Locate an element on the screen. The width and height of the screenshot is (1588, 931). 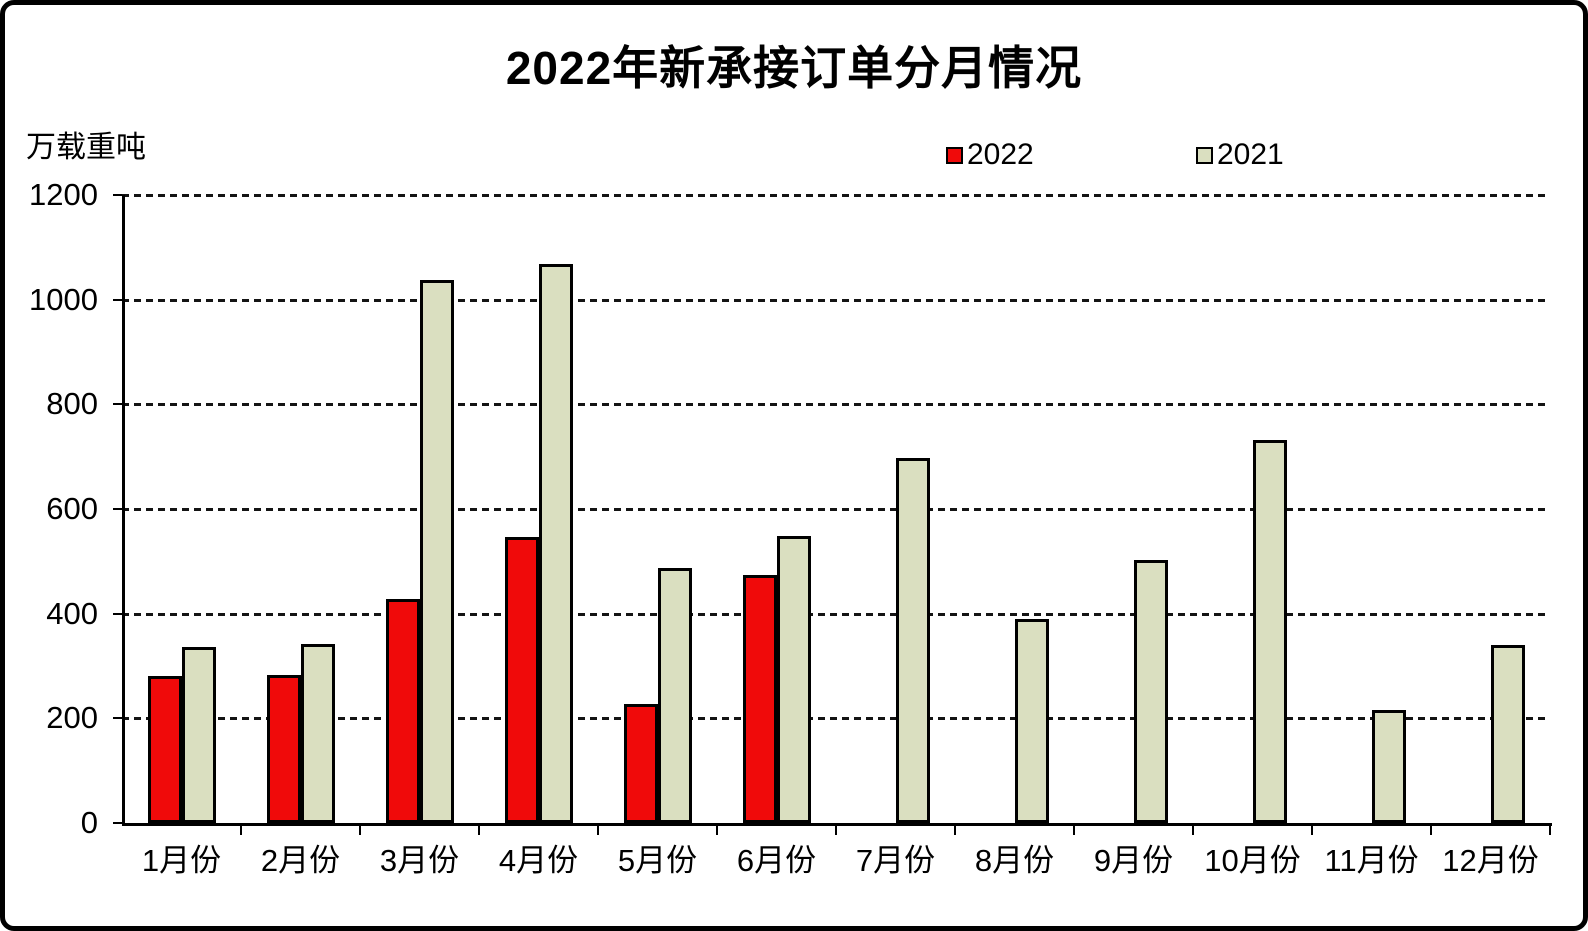
x-axis-label-8: 8月份 is located at coordinates (1014, 860).